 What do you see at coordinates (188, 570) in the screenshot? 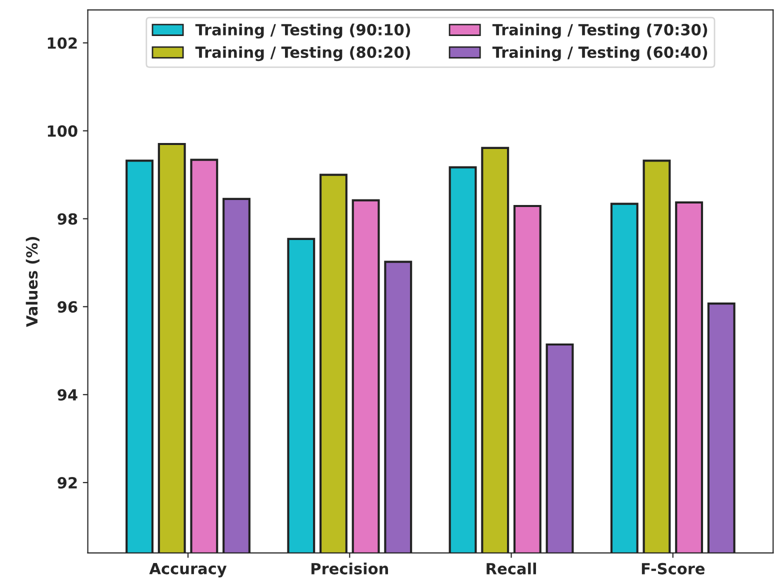
I see `x-tick-label: Accuracy` at bounding box center [188, 570].